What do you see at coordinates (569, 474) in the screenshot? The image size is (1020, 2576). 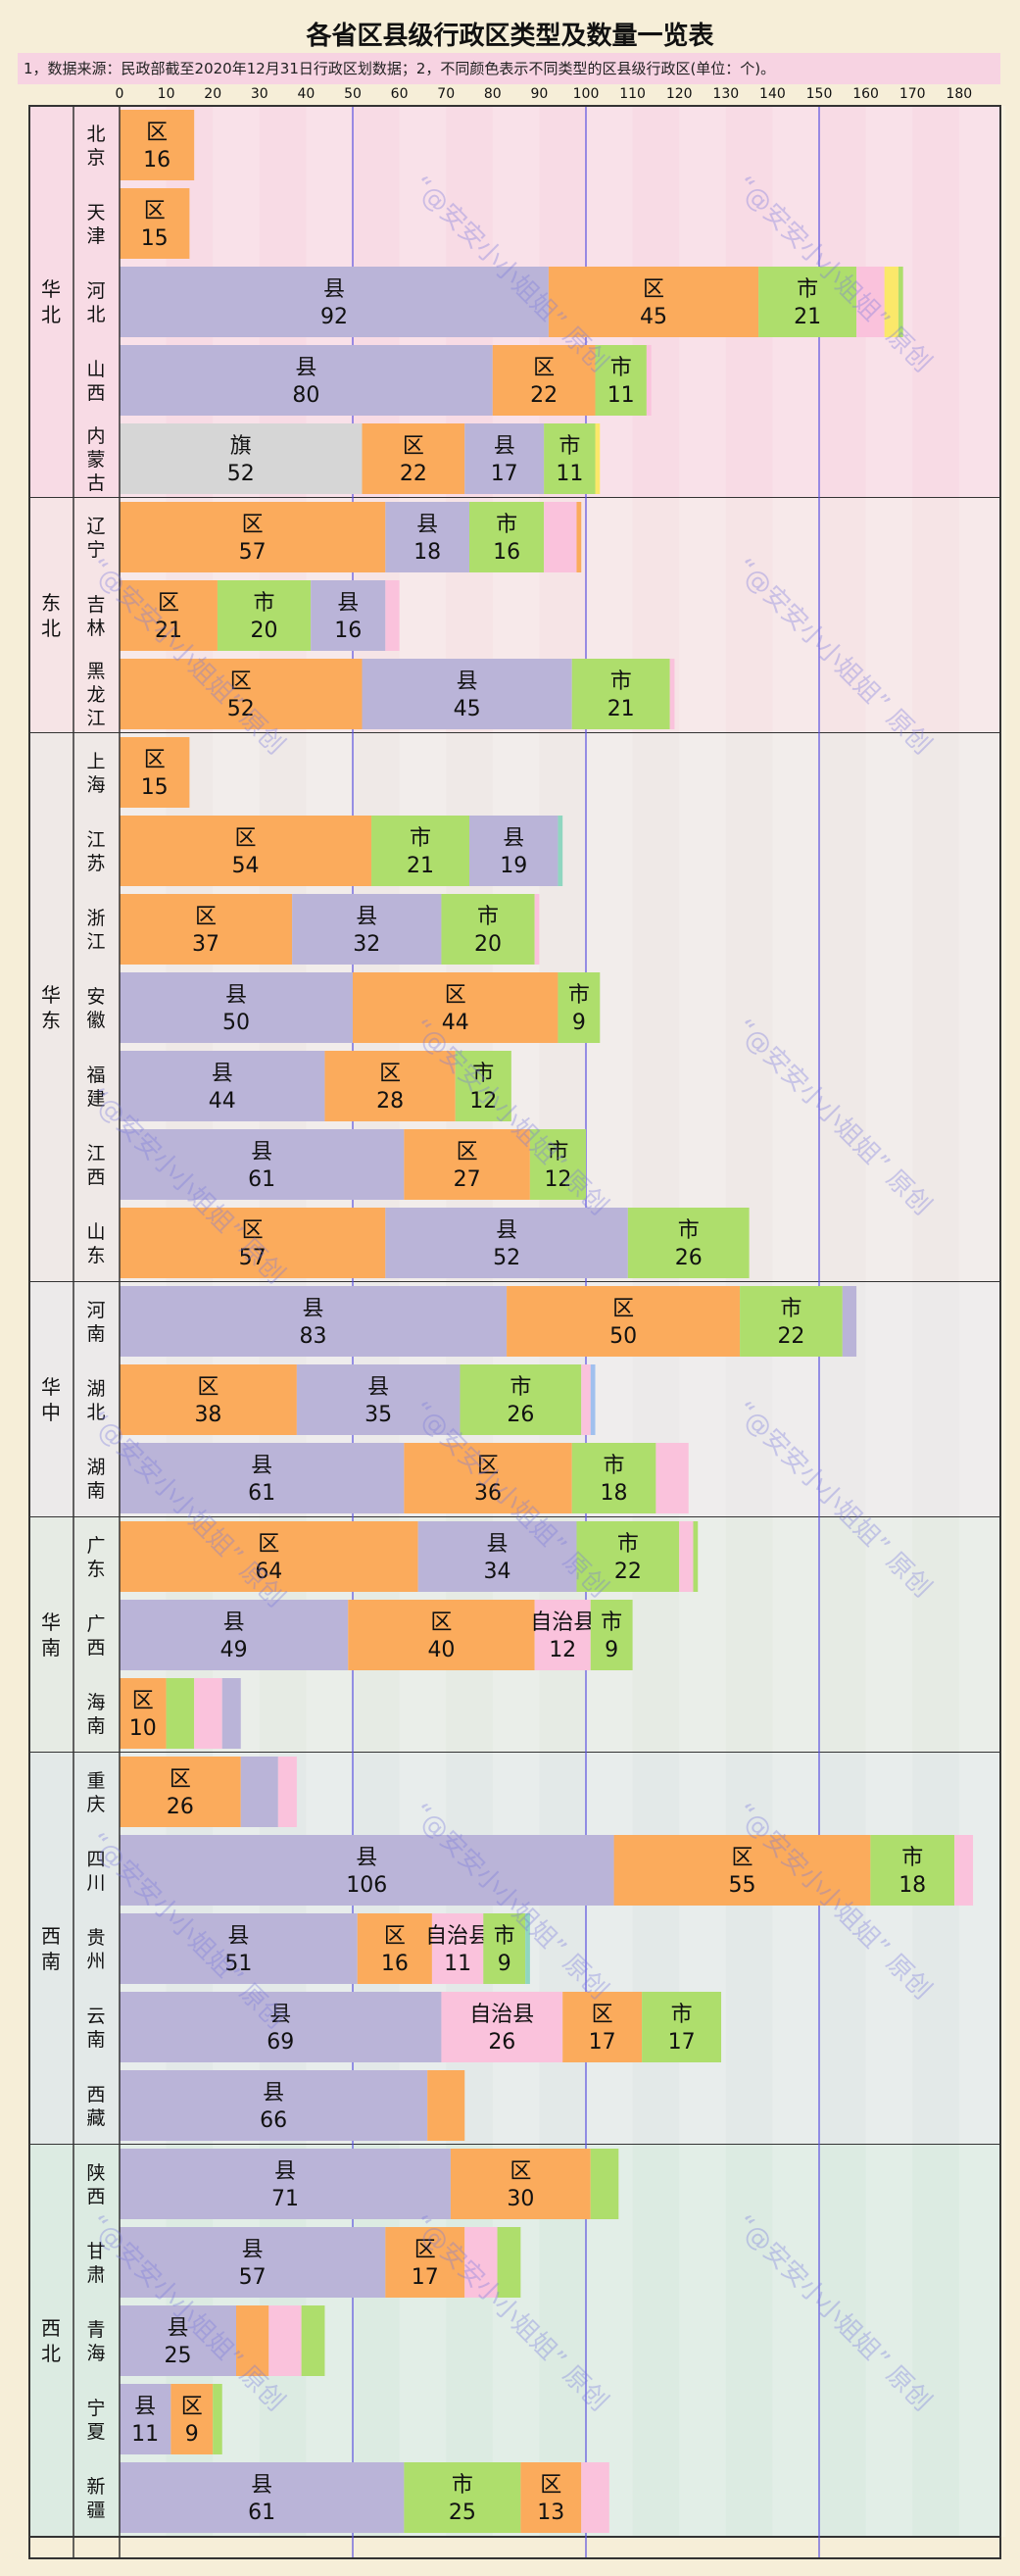 I see `segment-value-label: 11` at bounding box center [569, 474].